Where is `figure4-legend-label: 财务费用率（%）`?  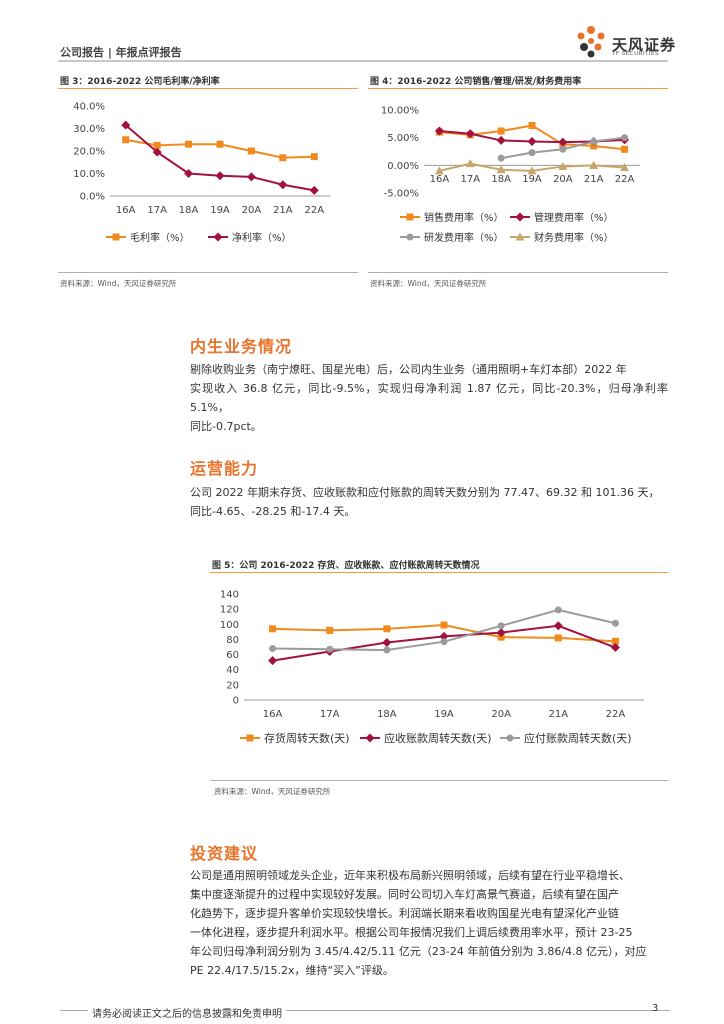 figure4-legend-label: 财务费用率（%） is located at coordinates (574, 237).